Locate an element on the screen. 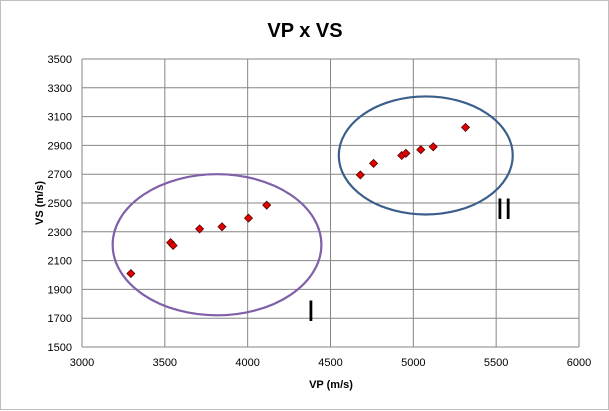 The height and width of the screenshot is (411, 609). y-tick-label: 3100 is located at coordinates (60, 118).